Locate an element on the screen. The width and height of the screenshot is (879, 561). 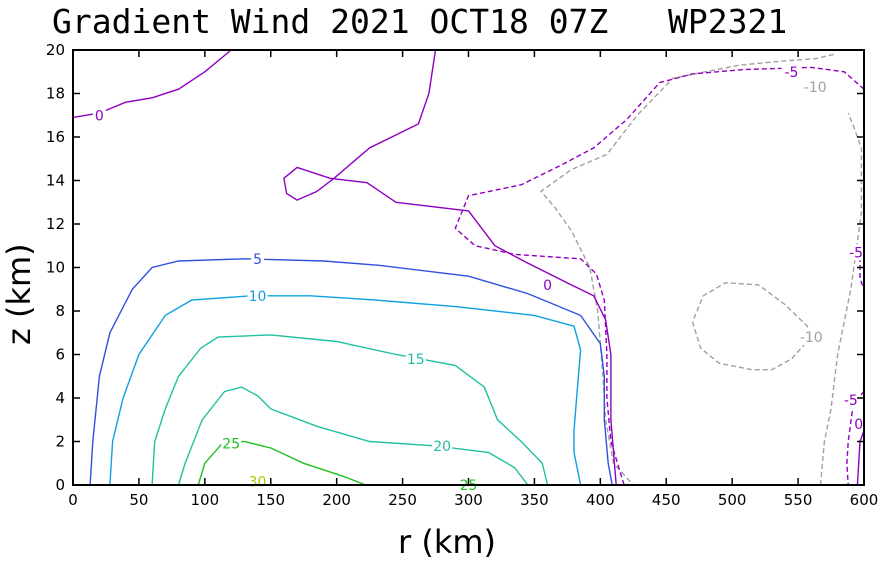
contour-label-10: 10 is located at coordinates (258, 297).